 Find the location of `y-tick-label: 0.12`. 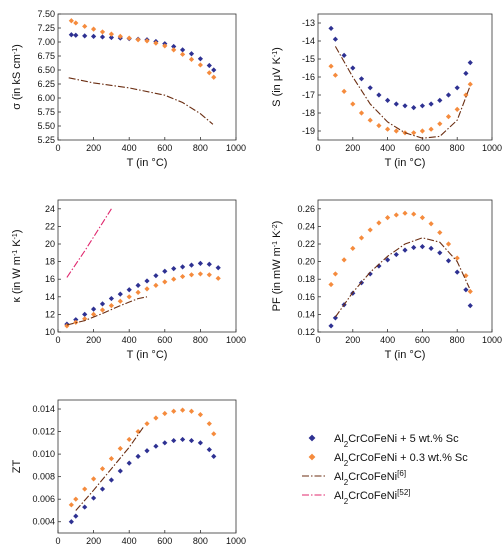

y-tick-label: 0.12 is located at coordinates (306, 332).